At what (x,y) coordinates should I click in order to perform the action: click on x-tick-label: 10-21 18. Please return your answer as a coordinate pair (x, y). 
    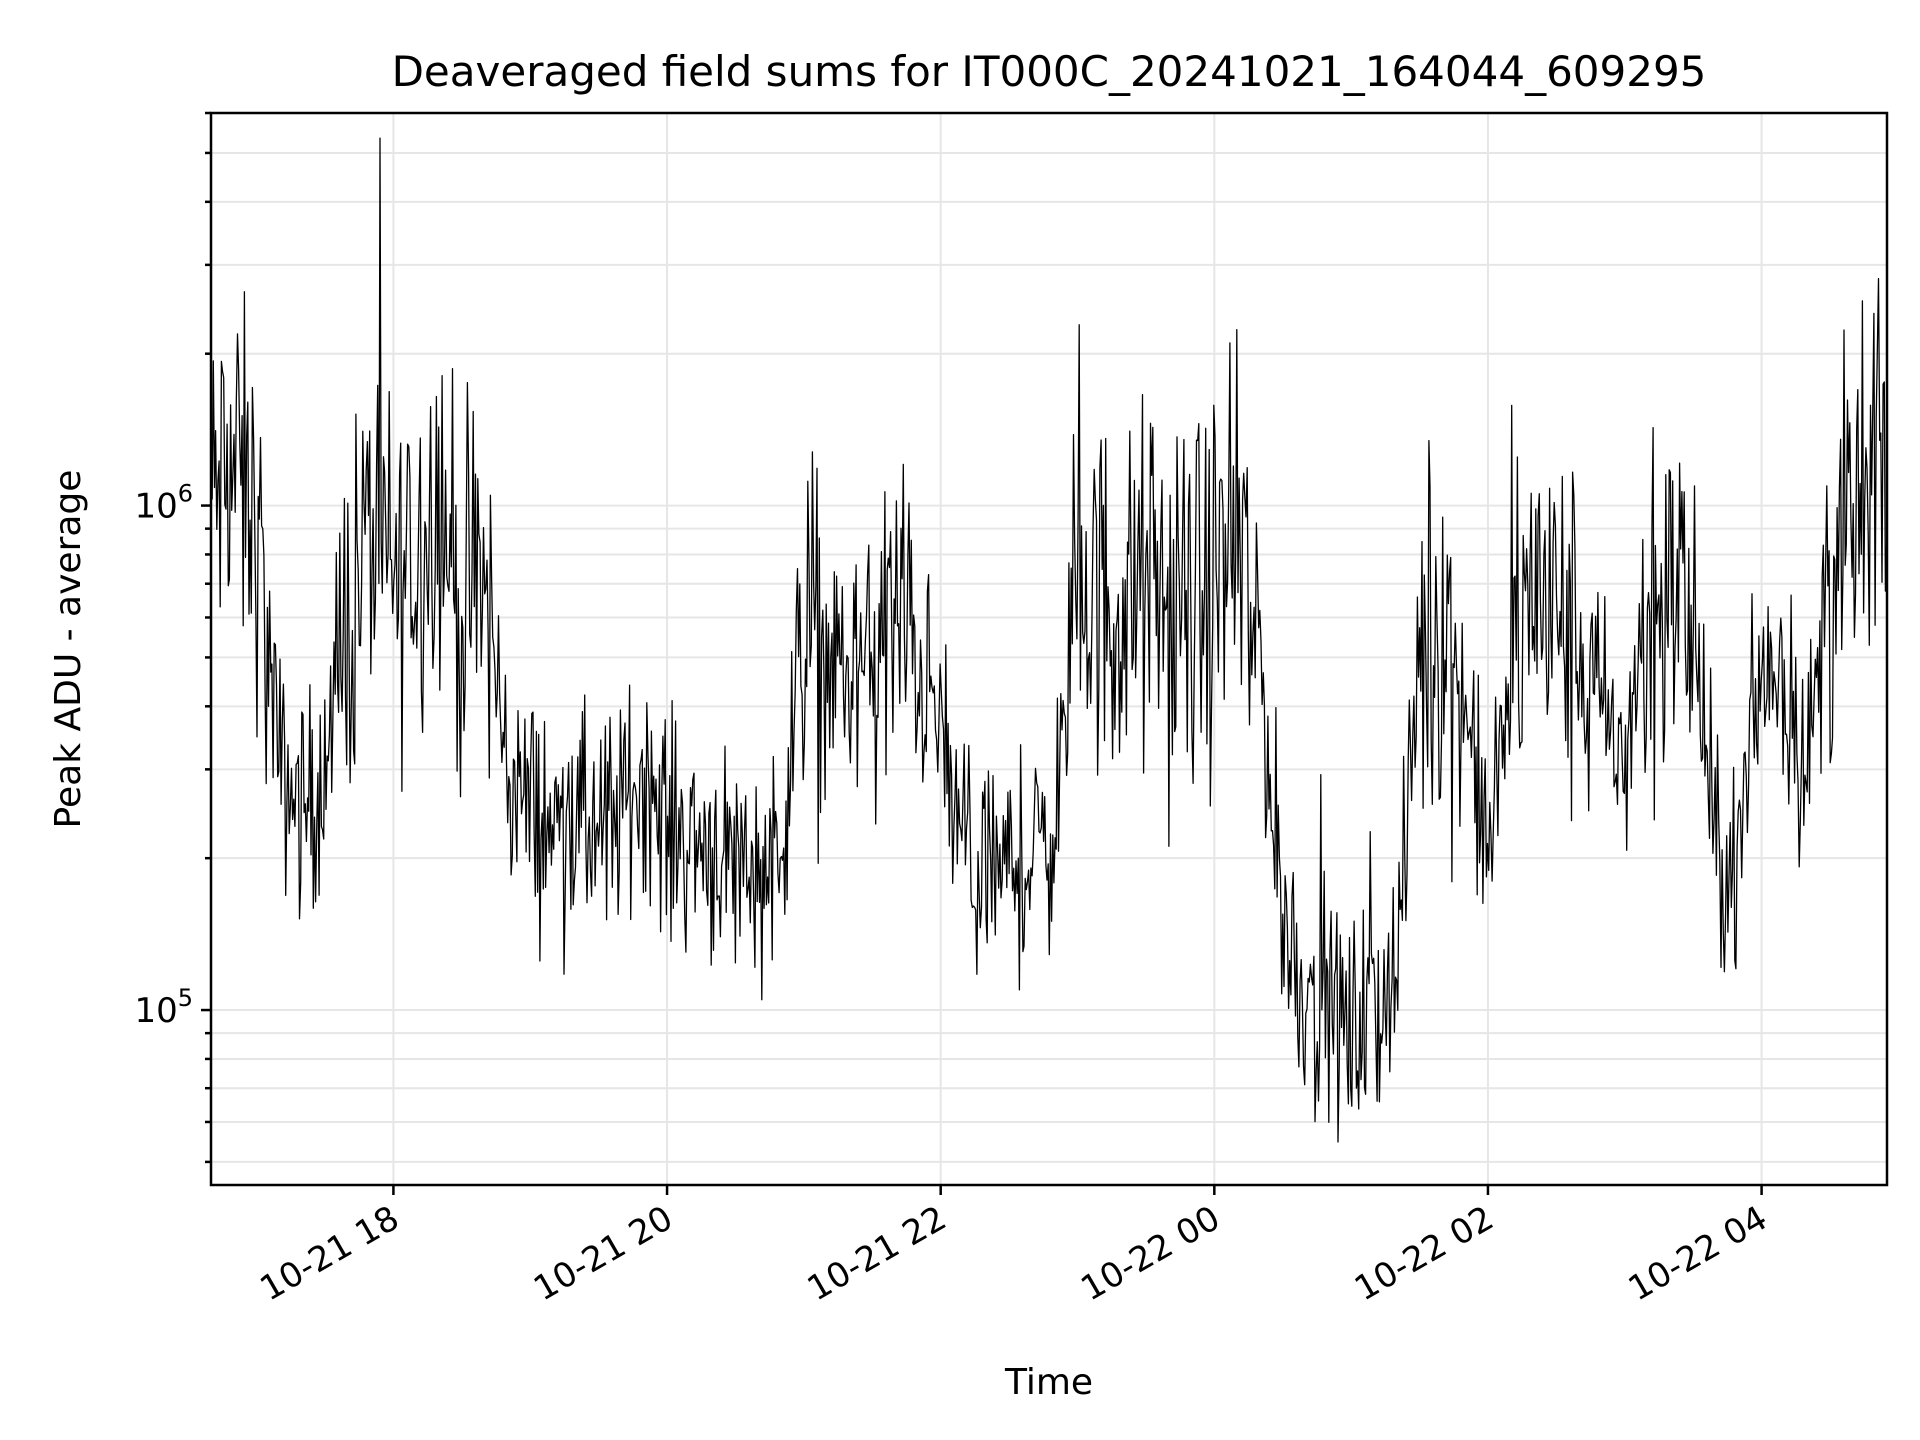
    Looking at the image, I should click on (330, 1253).